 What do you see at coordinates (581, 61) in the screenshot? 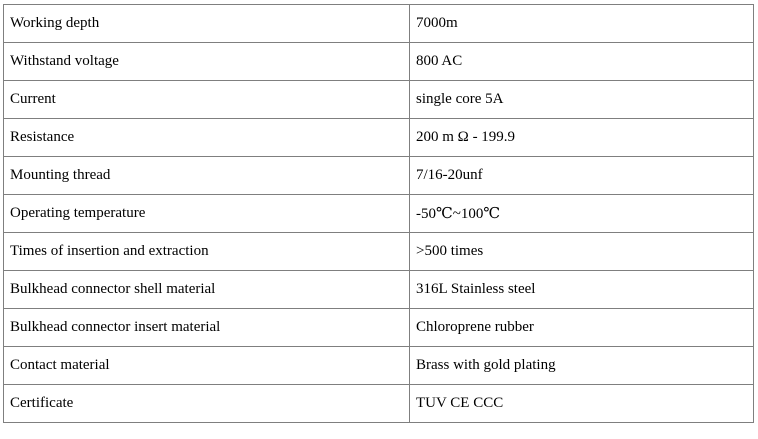
I see `value-cell: 800 AC` at bounding box center [581, 61].